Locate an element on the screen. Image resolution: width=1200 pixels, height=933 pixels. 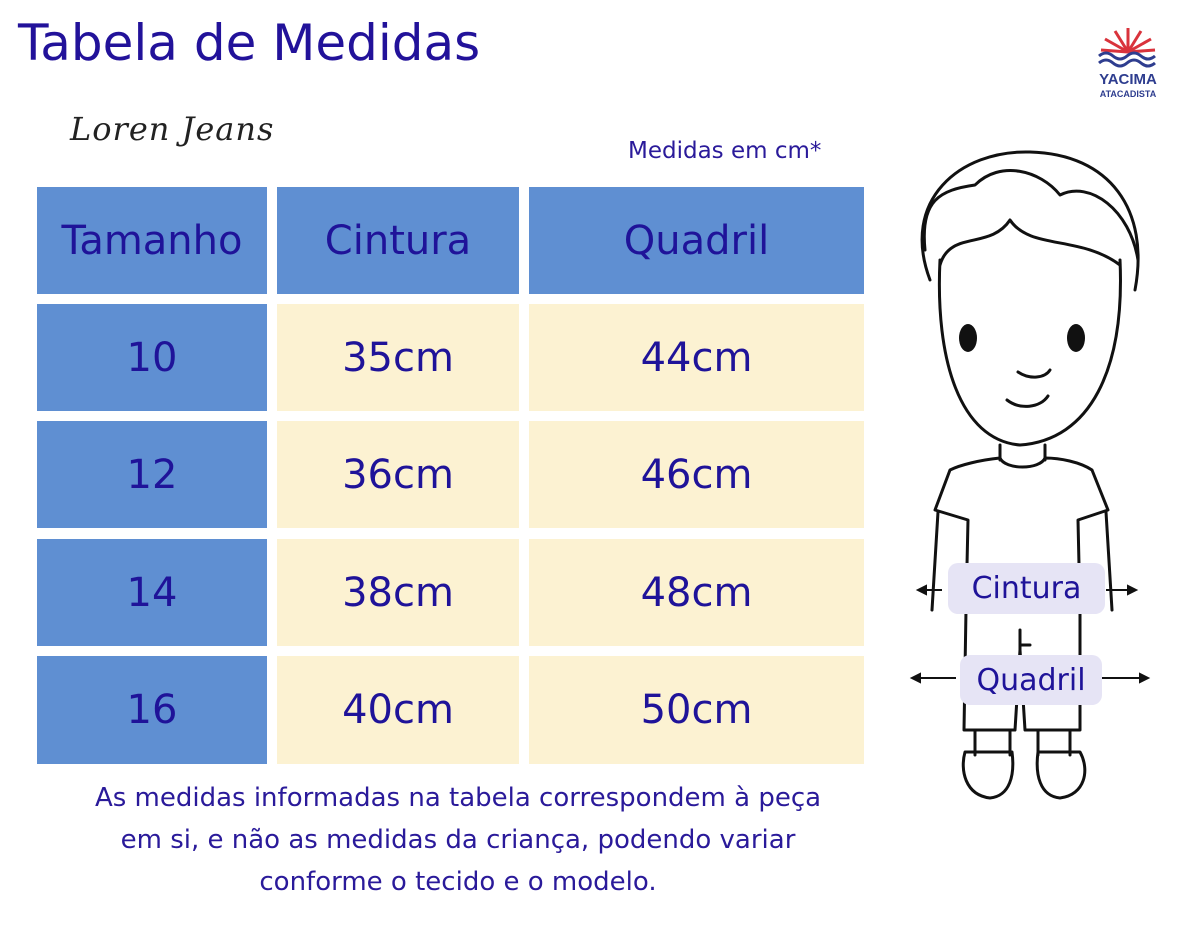
table-cell: 50cm is located at coordinates (696, 710).